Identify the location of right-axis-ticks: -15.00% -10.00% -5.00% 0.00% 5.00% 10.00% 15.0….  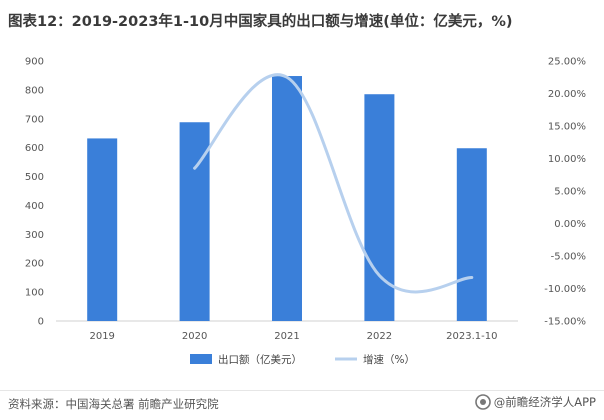
(565, 192).